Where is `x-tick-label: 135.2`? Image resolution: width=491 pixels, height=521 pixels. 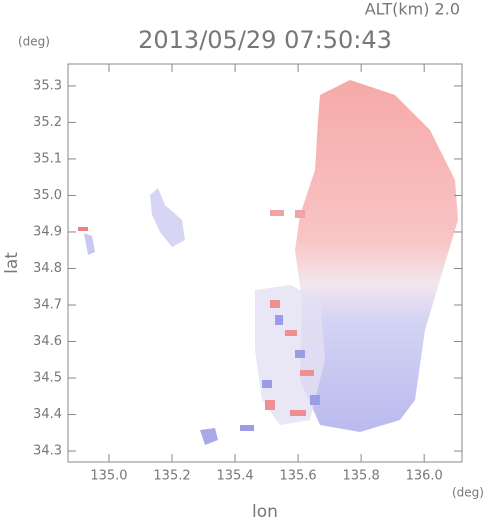 x-tick-label: 135.2 is located at coordinates (171, 476).